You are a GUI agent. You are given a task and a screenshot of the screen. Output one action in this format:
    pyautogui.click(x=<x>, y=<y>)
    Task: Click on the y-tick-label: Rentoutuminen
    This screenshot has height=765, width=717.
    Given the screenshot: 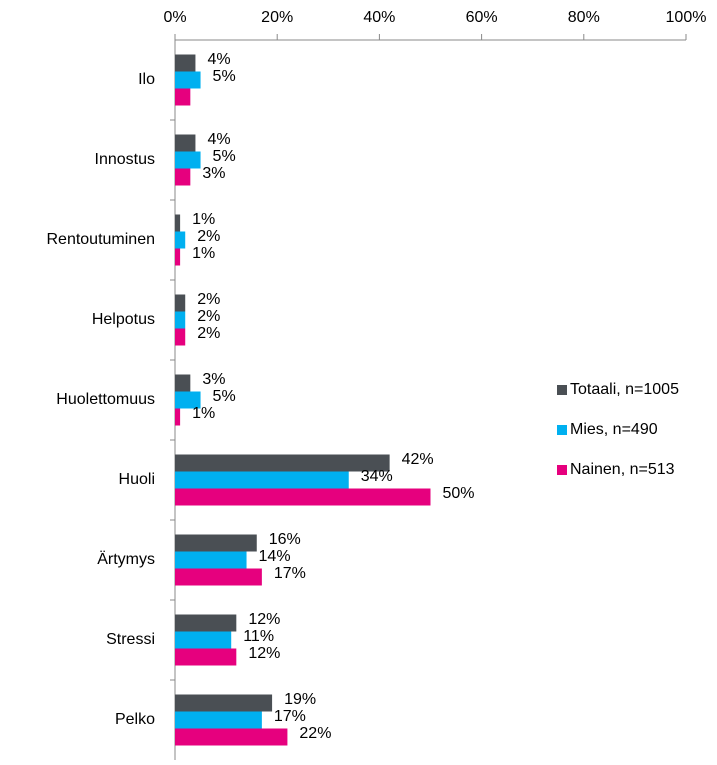 What is the action you would take?
    pyautogui.click(x=100, y=239)
    